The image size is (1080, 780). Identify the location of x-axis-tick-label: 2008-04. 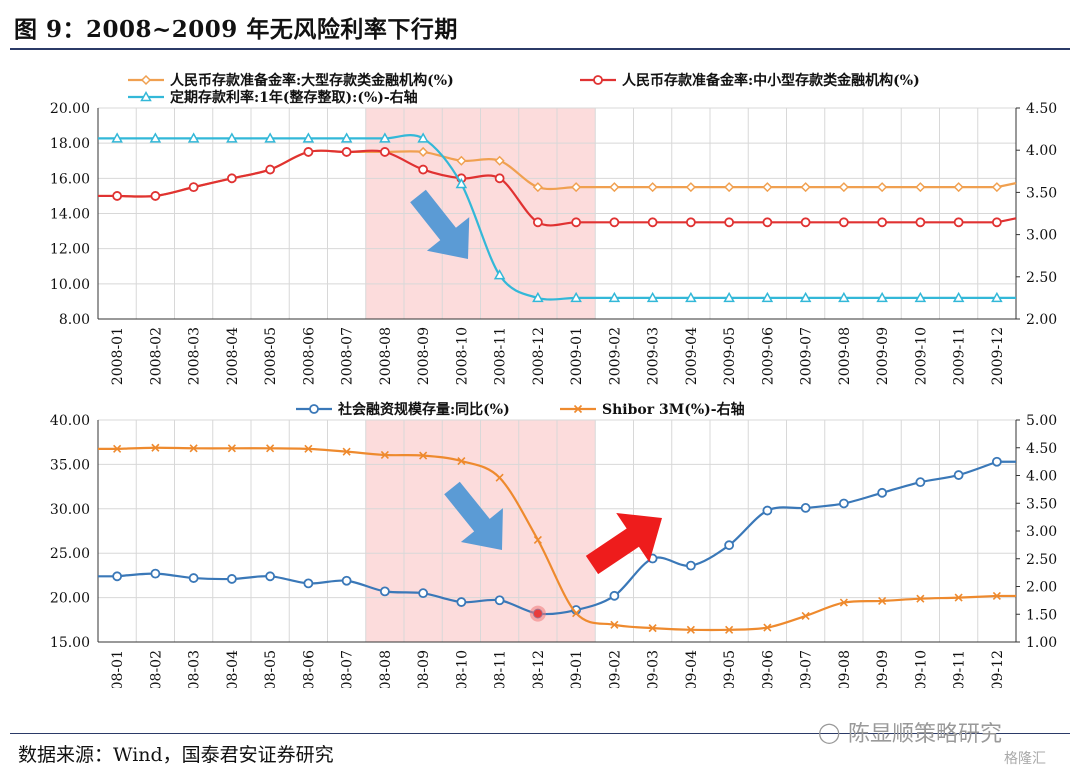
(233, 356).